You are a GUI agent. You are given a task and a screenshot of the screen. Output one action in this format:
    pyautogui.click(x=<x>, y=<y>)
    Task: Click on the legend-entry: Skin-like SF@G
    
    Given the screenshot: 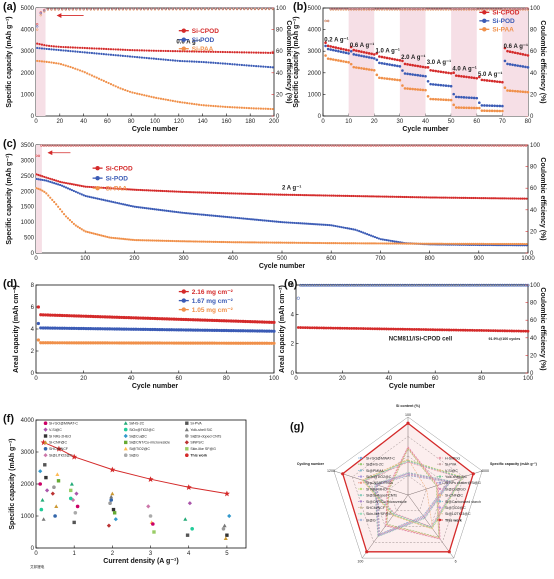 What is the action you would take?
    pyautogui.click(x=203, y=449)
    